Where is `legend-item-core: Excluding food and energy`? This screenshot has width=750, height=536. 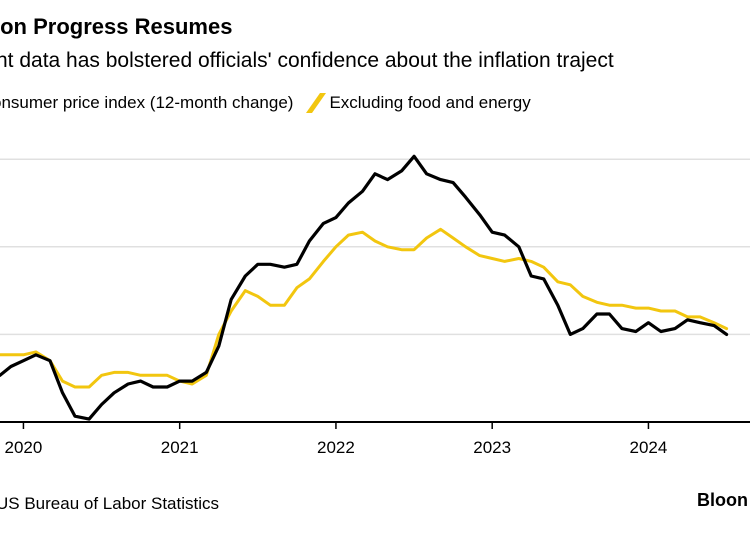
legend-item-core: Excluding food and energy is located at coordinates (412, 103).